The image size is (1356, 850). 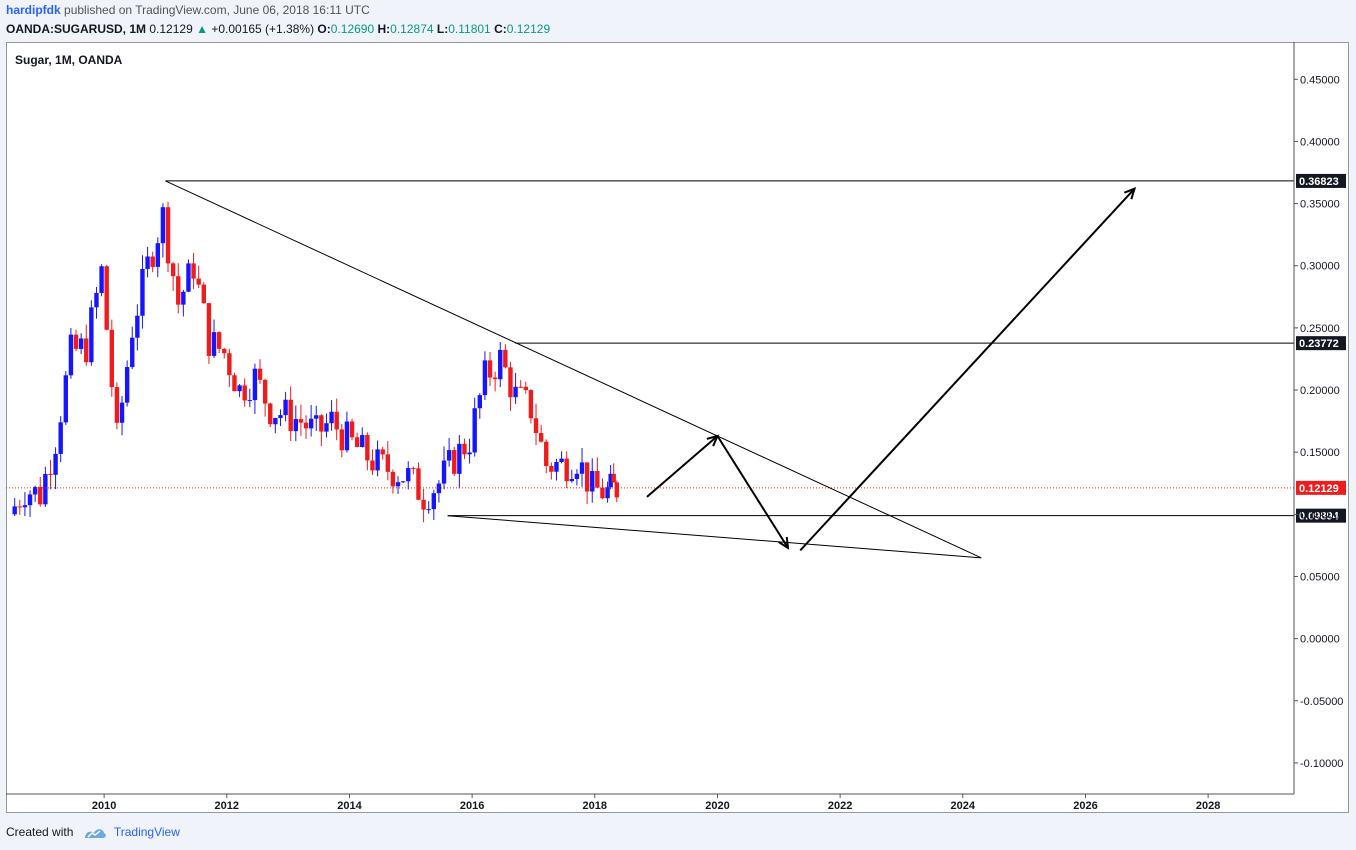 What do you see at coordinates (146, 832) in the screenshot?
I see `tradingview-link: TradingView` at bounding box center [146, 832].